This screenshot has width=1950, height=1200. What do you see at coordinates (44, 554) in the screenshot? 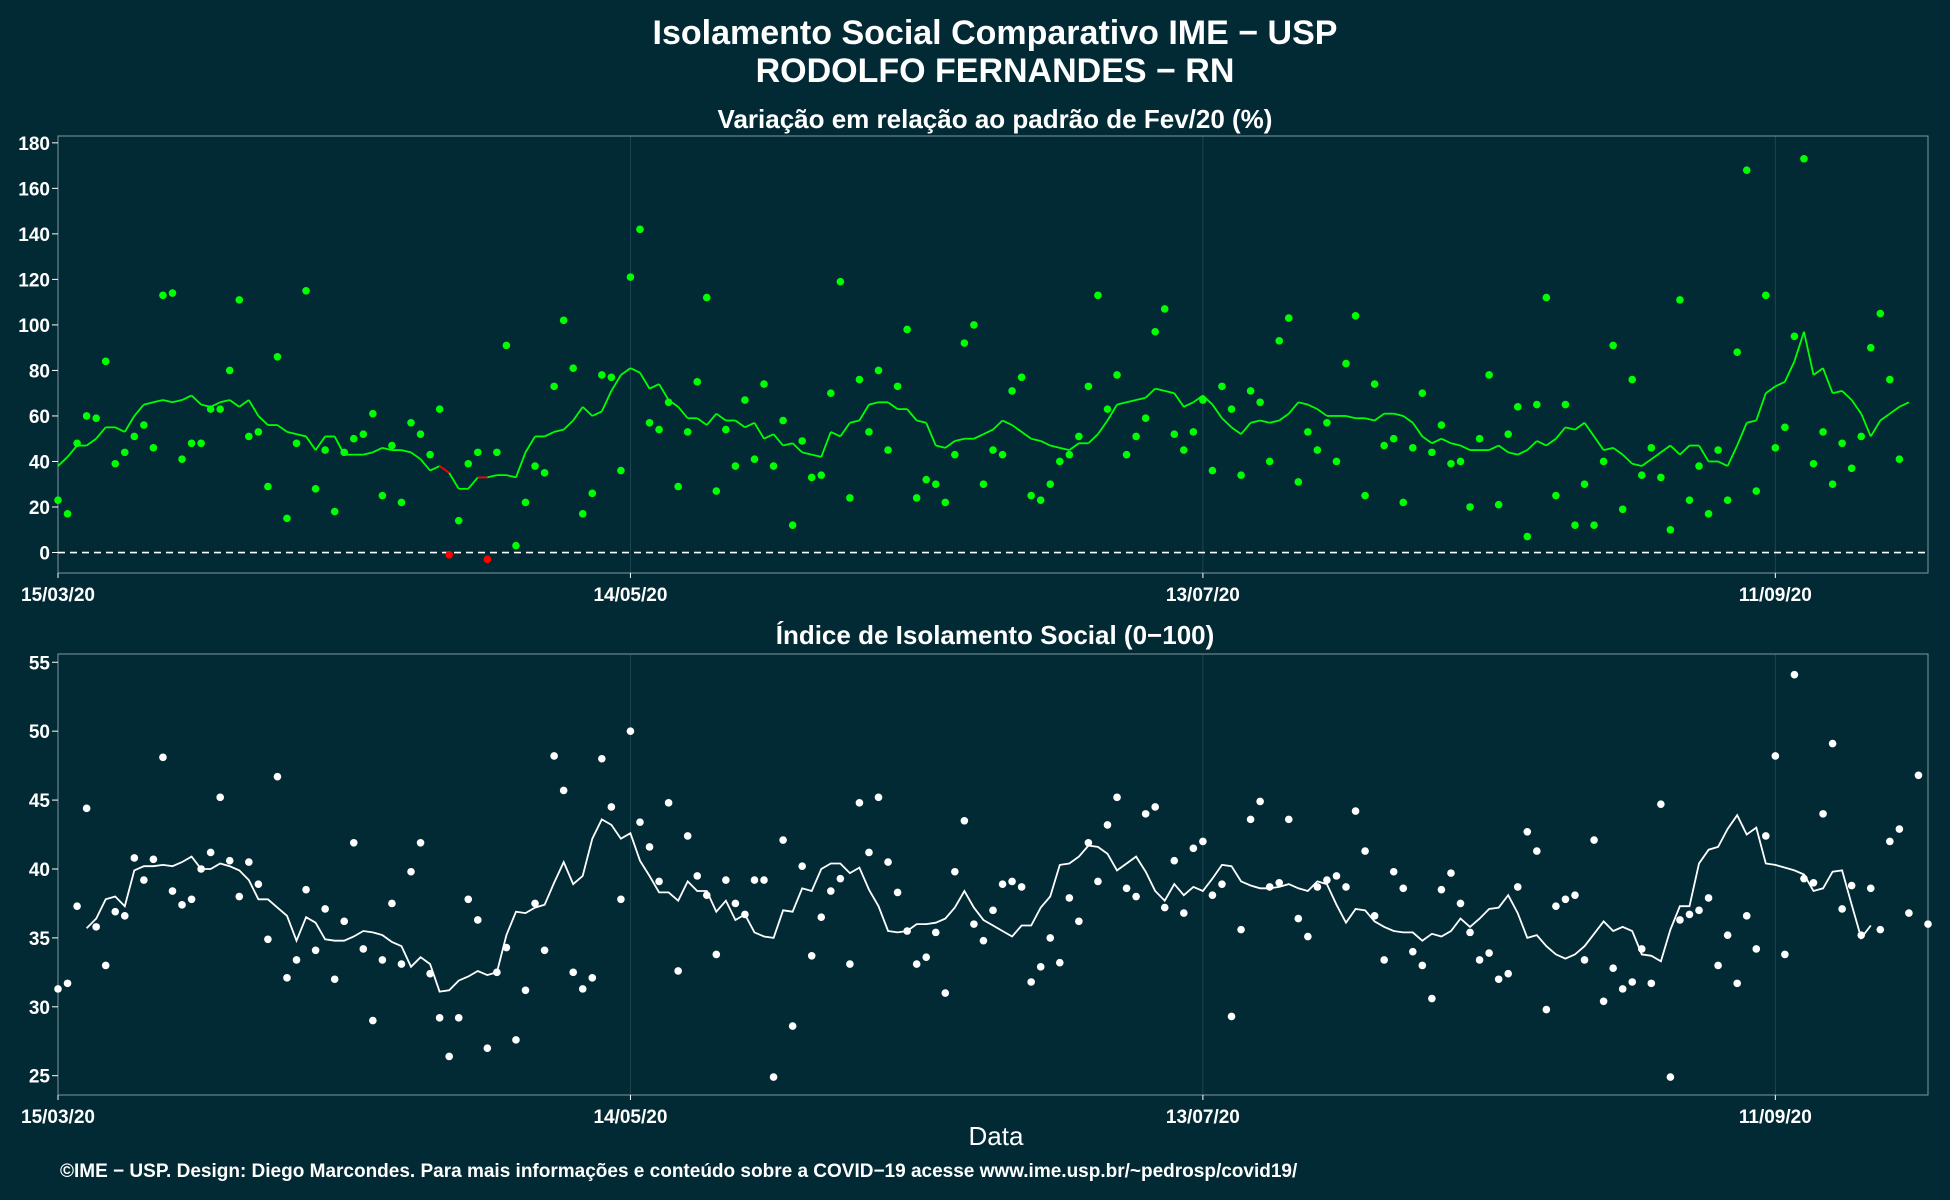
I see `panel1-y-tick-label-0: 0` at bounding box center [44, 554].